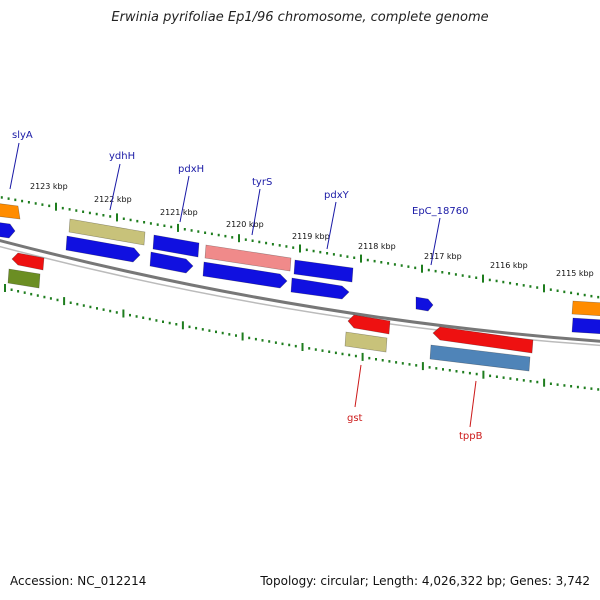  I want to click on tick-label: 2116 kbp, so click(509, 265).